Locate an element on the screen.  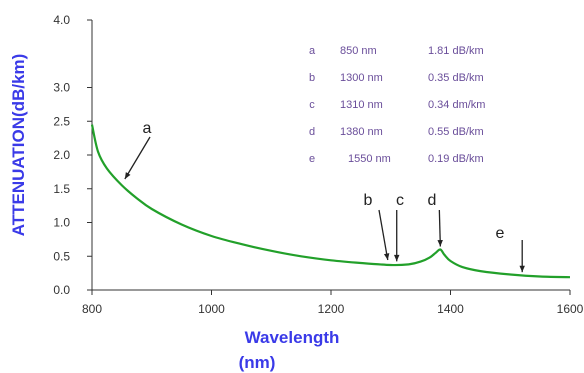
marker-a-arrowhead is located at coordinates (127, 175).